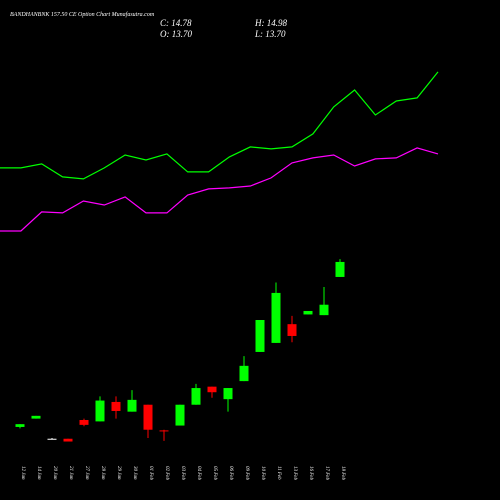  Describe the element at coordinates (150, 473) in the screenshot. I see `x-tick-label: 01 Feb` at that location.